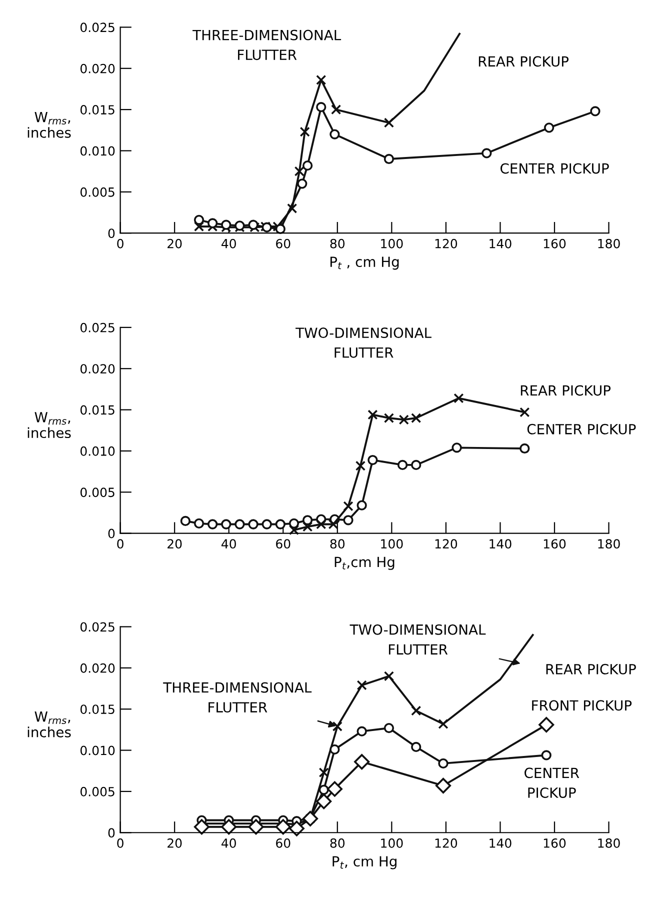 The height and width of the screenshot is (907, 661). Describe the element at coordinates (364, 563) in the screenshot. I see `x-axis-title: P$_{t}$,cm Hg` at that location.